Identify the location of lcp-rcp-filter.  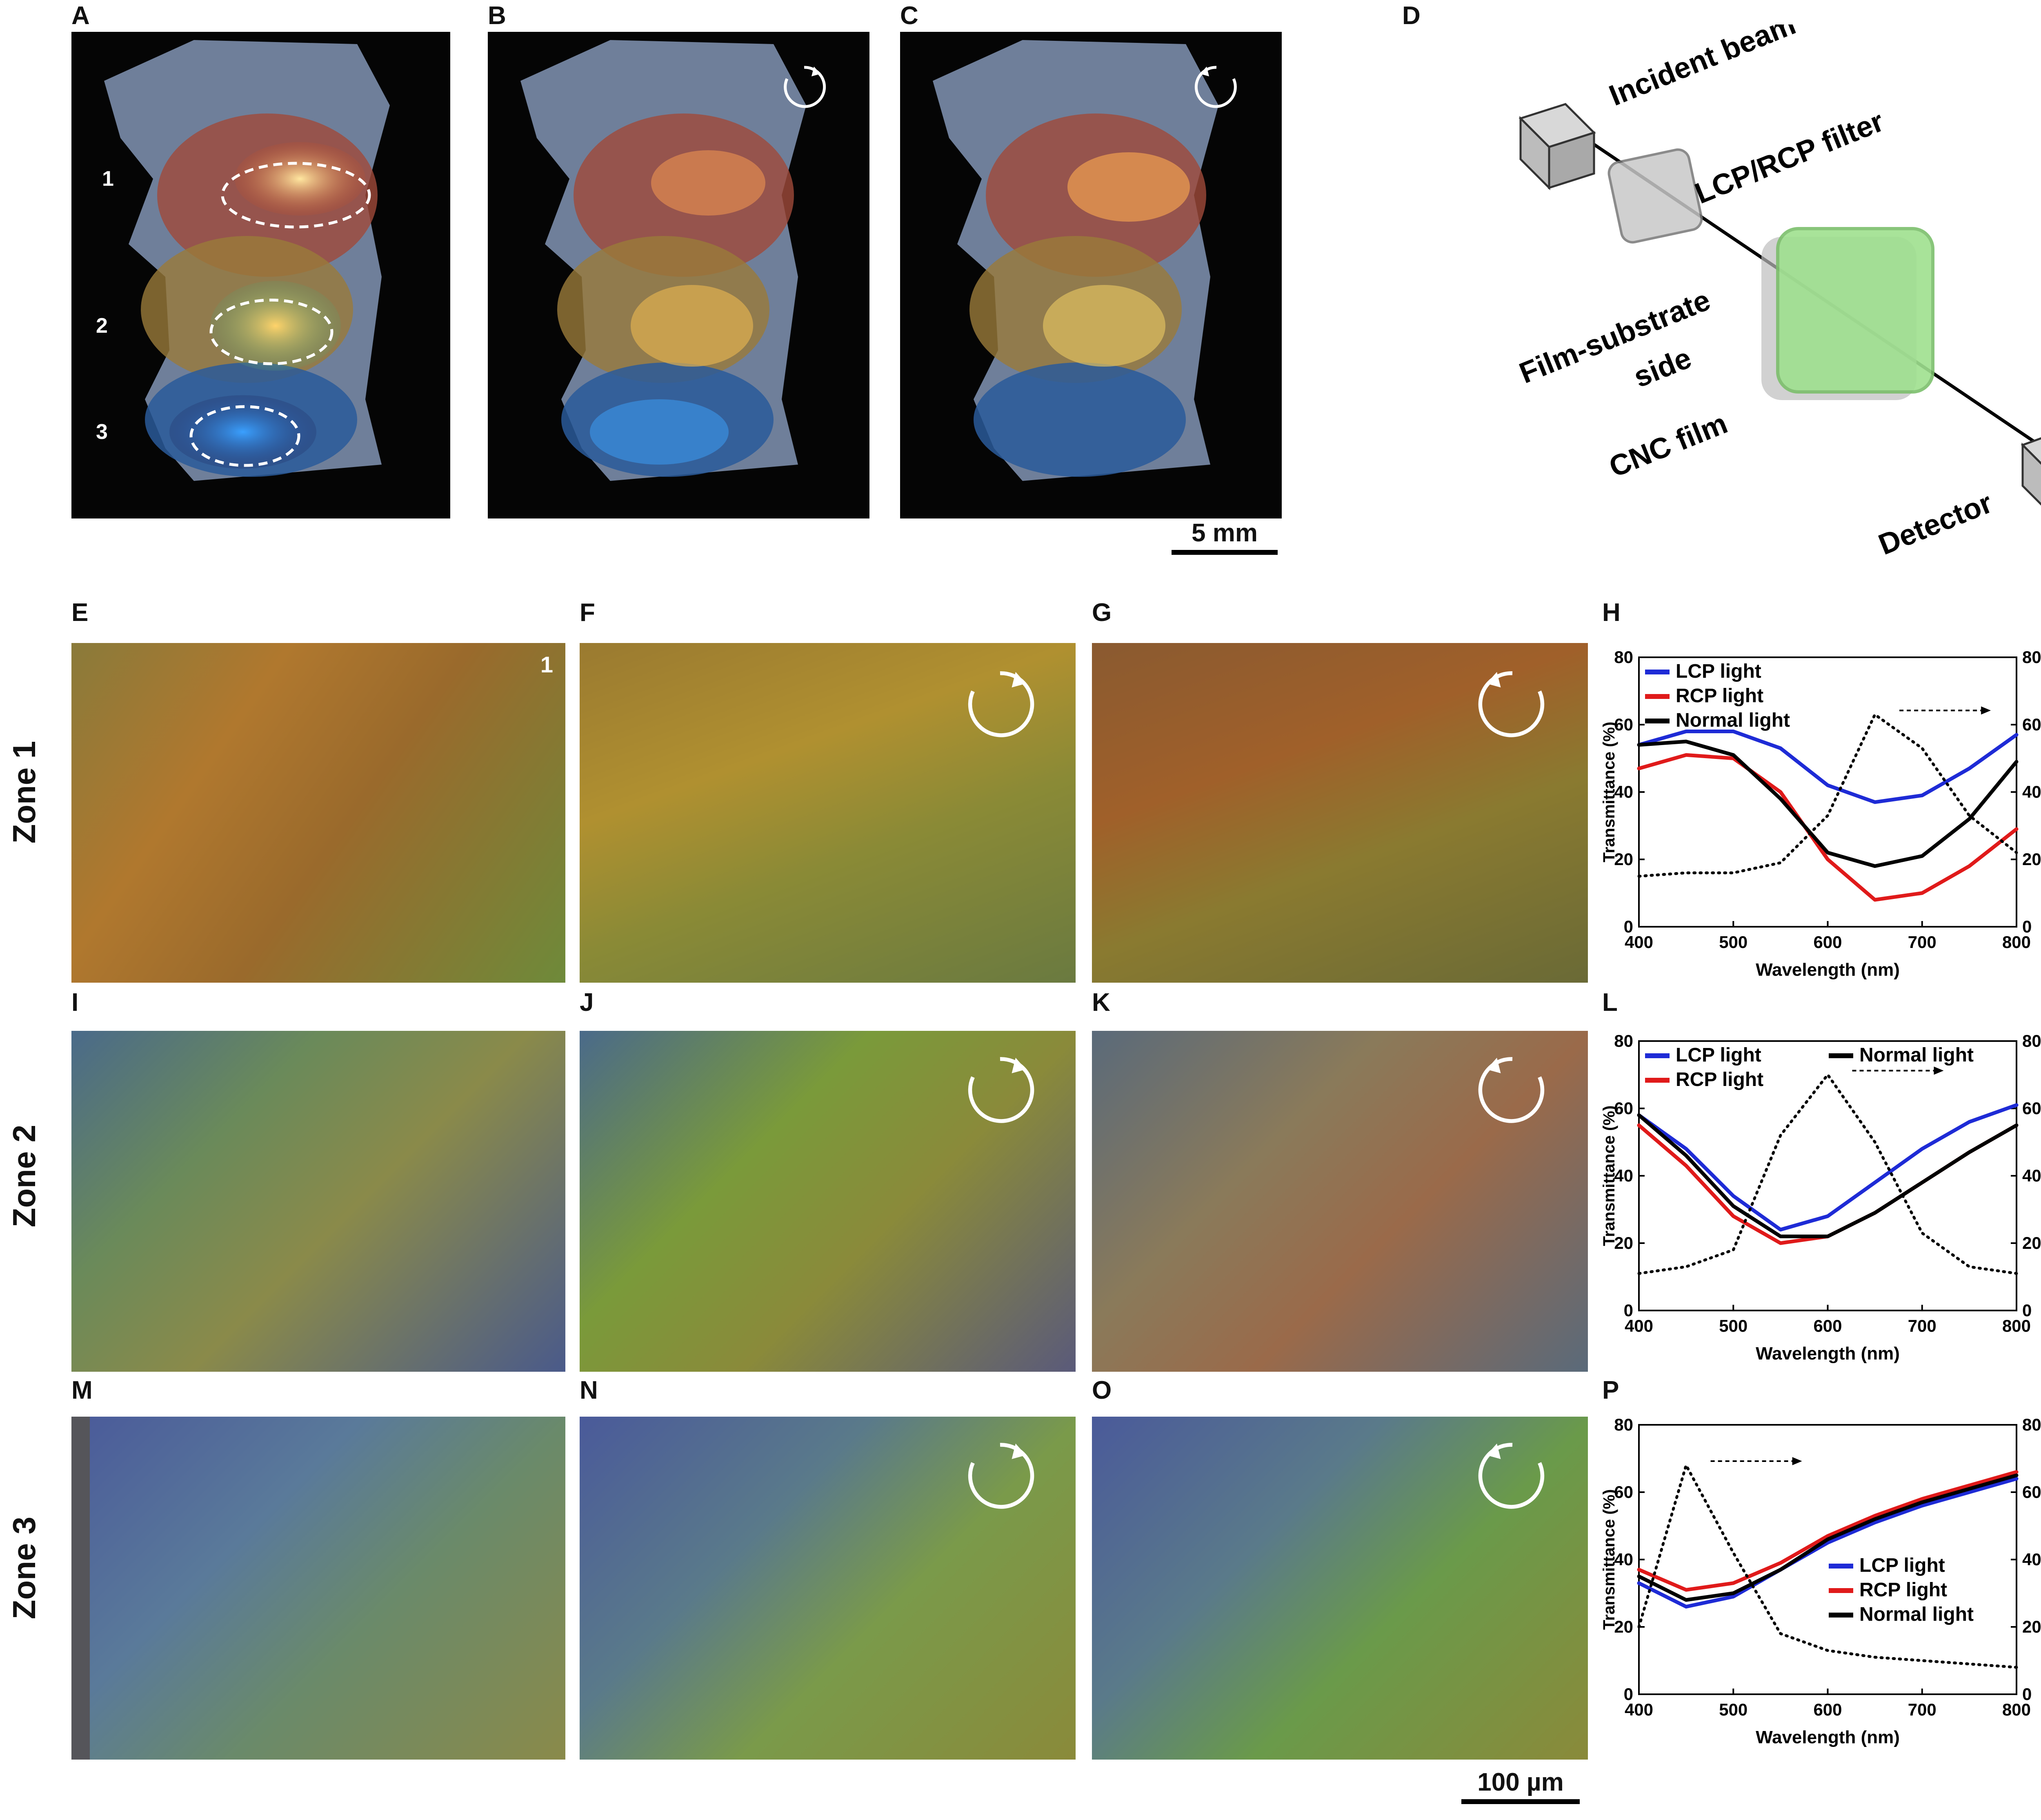
(1655, 196).